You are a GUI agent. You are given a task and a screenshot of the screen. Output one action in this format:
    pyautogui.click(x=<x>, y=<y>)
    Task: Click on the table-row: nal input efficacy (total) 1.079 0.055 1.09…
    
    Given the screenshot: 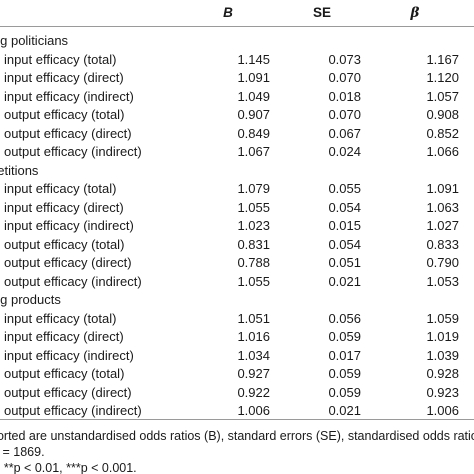 What is the action you would take?
    pyautogui.click(x=237, y=189)
    